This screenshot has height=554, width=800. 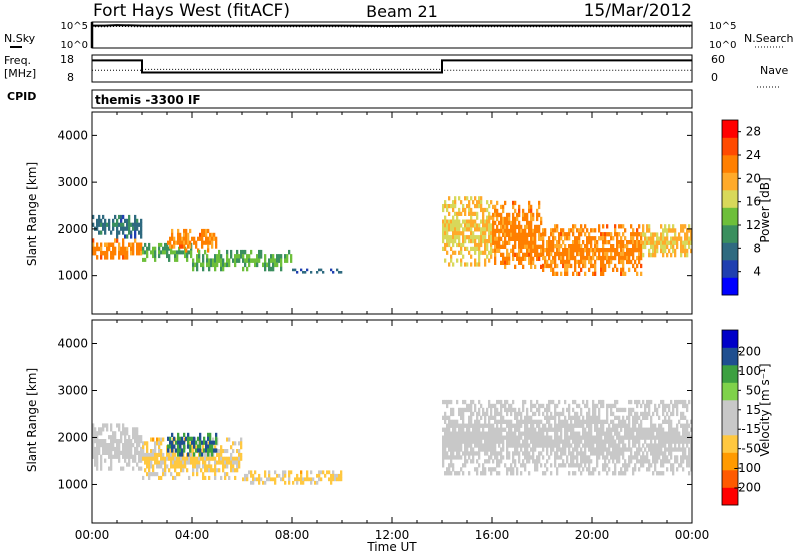 I want to click on nave-tick-bottom: 0, so click(x=714, y=77).